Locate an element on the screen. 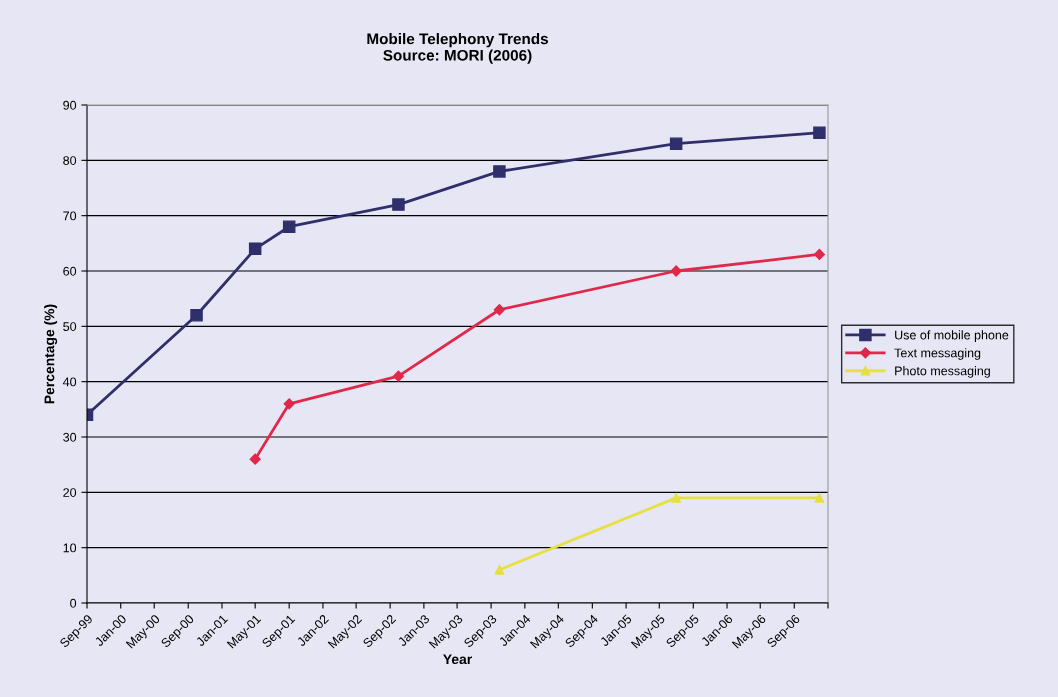 Image resolution: width=1058 pixels, height=697 pixels. y-tick-label: 40 is located at coordinates (69, 382).